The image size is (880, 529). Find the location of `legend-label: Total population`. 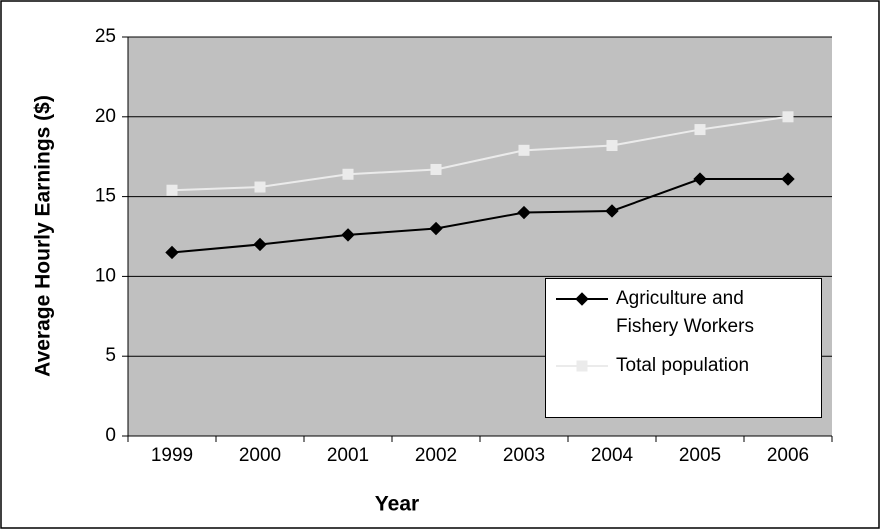

legend-label: Total population is located at coordinates (683, 365).